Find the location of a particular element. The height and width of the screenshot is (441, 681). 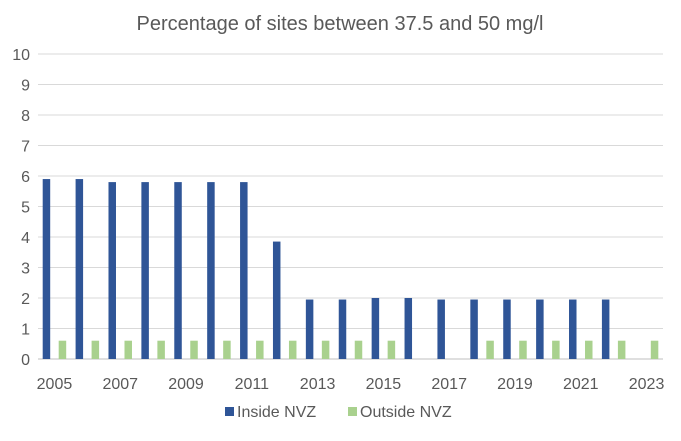

y-tick-label: 9 is located at coordinates (25, 86).